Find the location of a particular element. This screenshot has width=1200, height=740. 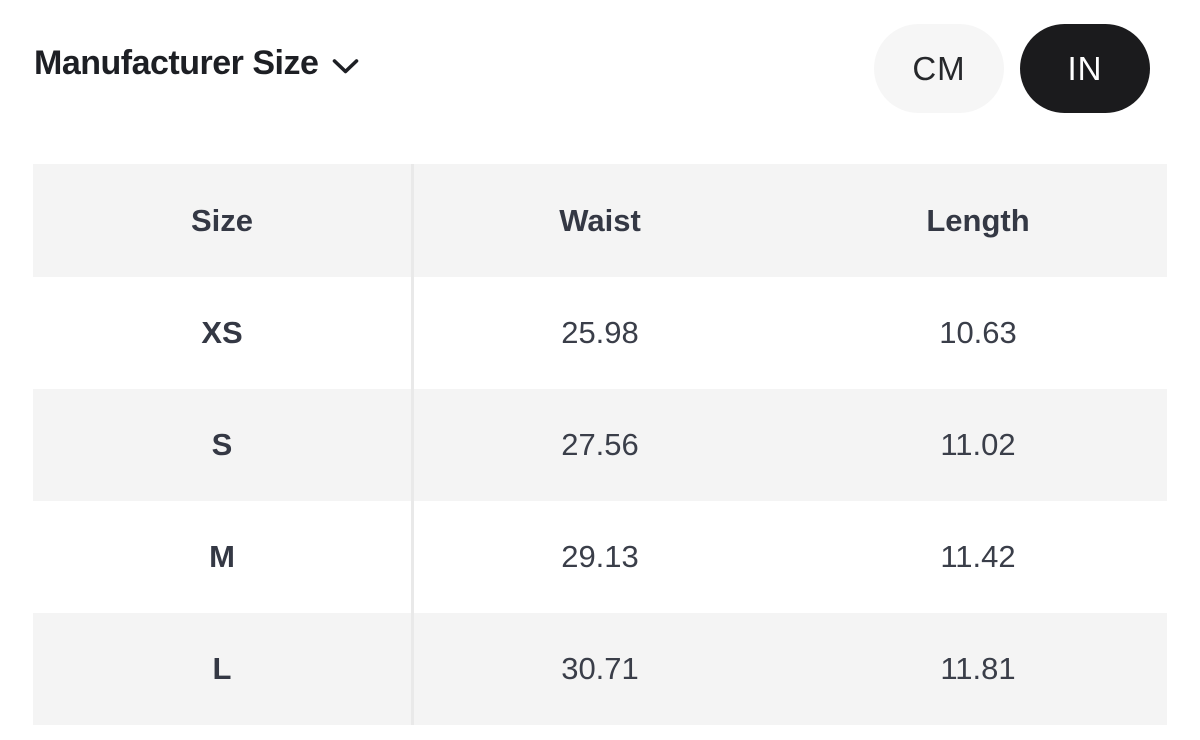

column-header-length: Length is located at coordinates (978, 220).